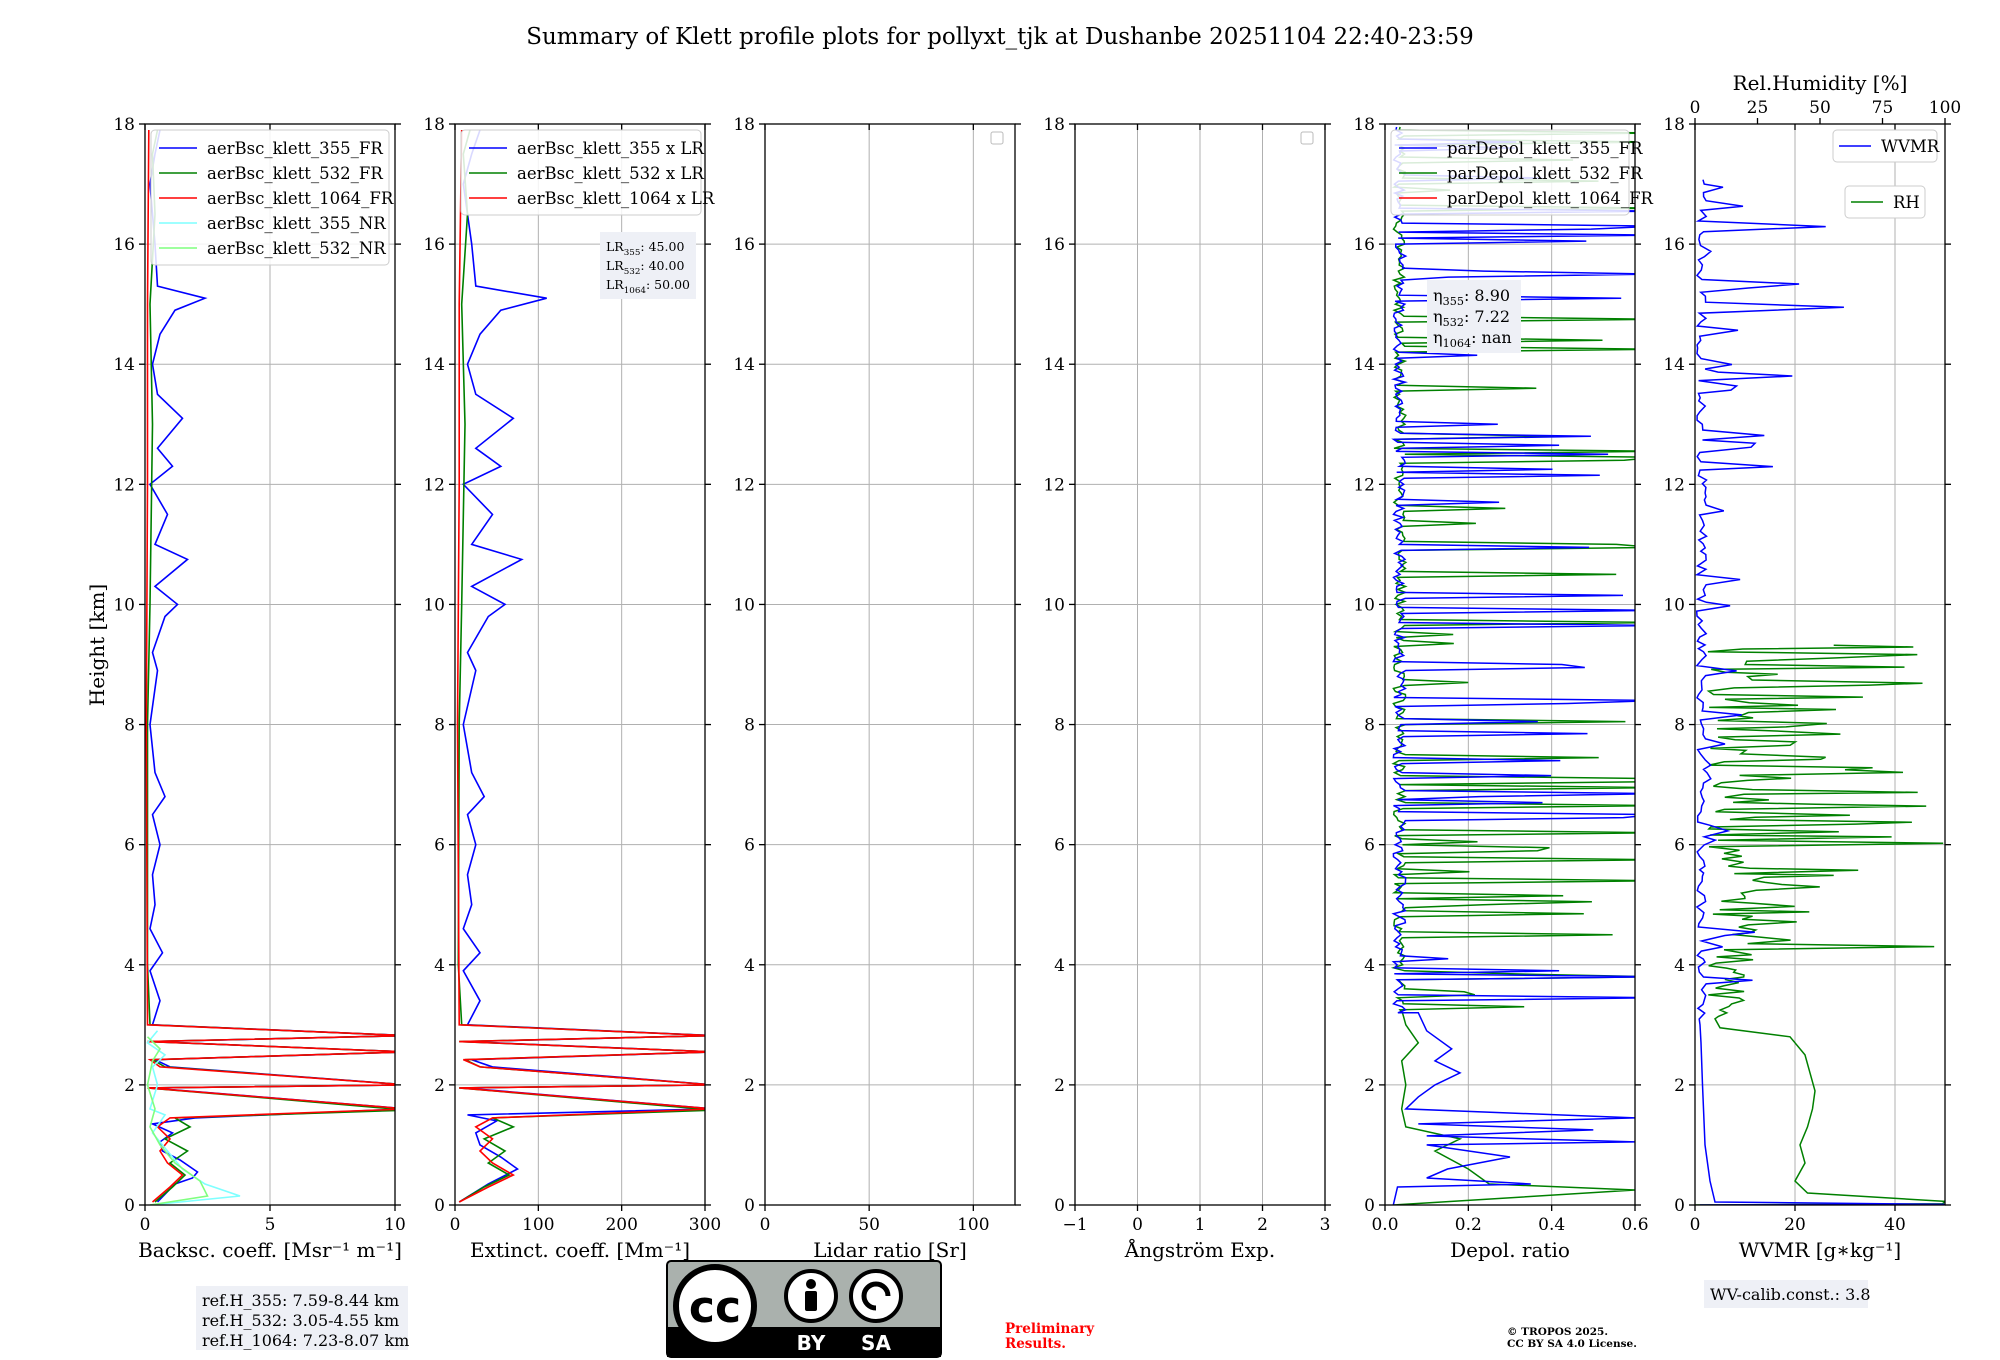 Image resolution: width=2000 pixels, height=1360 pixels. I want to click on by-icon-body, so click(811, 1301).